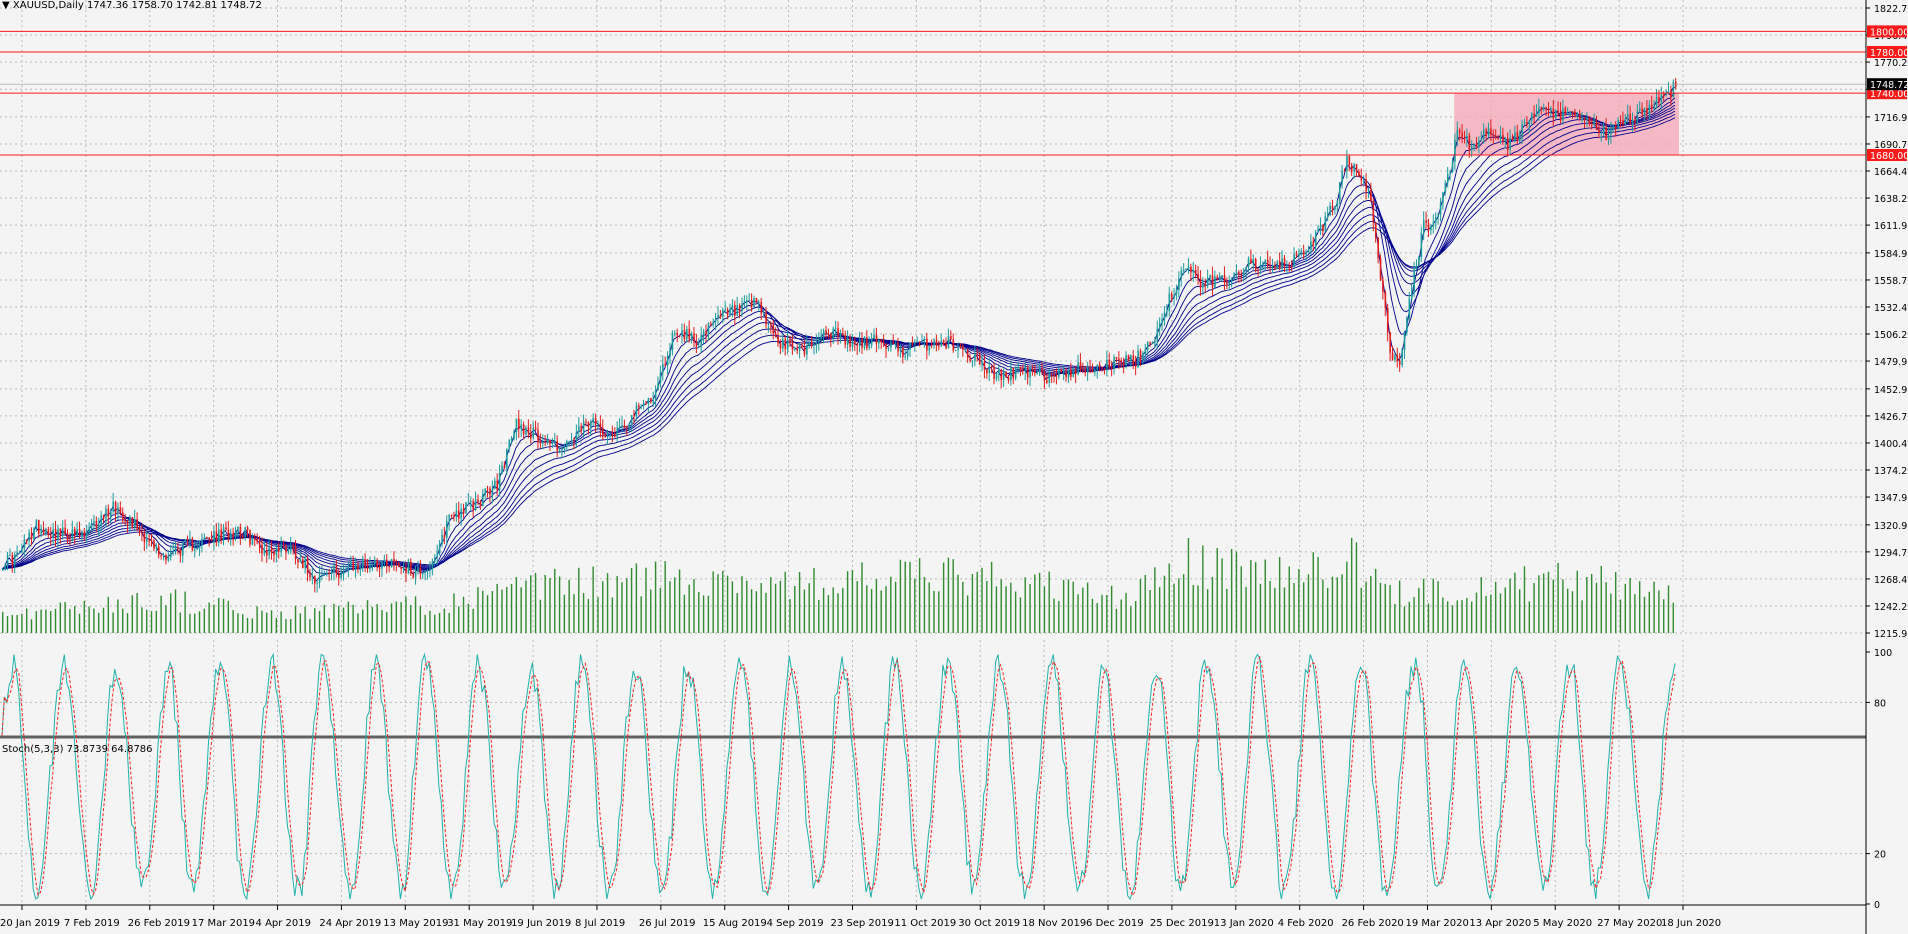 This screenshot has width=1908, height=934. What do you see at coordinates (1891, 226) in the screenshot?
I see `price-tick-label: 1611.95` at bounding box center [1891, 226].